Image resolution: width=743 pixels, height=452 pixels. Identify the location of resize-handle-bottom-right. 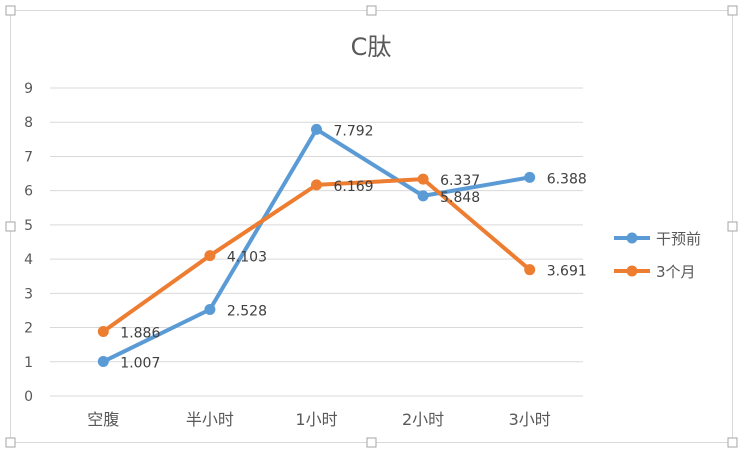
(732, 442).